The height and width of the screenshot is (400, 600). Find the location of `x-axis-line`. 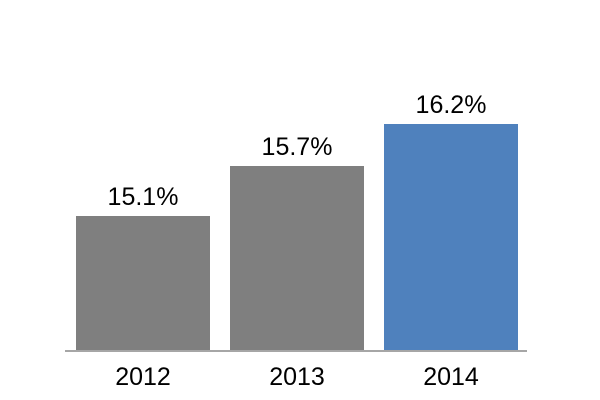

x-axis-line is located at coordinates (296, 351).